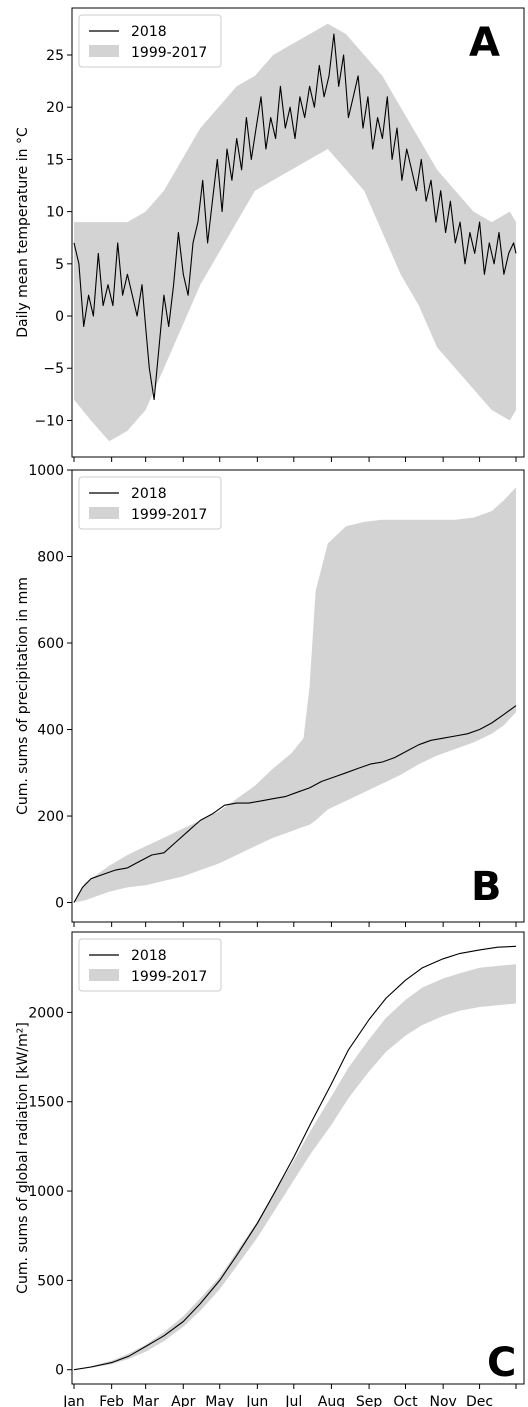  What do you see at coordinates (46, 1013) in the screenshot?
I see `y-tick-label: 2000` at bounding box center [46, 1013].